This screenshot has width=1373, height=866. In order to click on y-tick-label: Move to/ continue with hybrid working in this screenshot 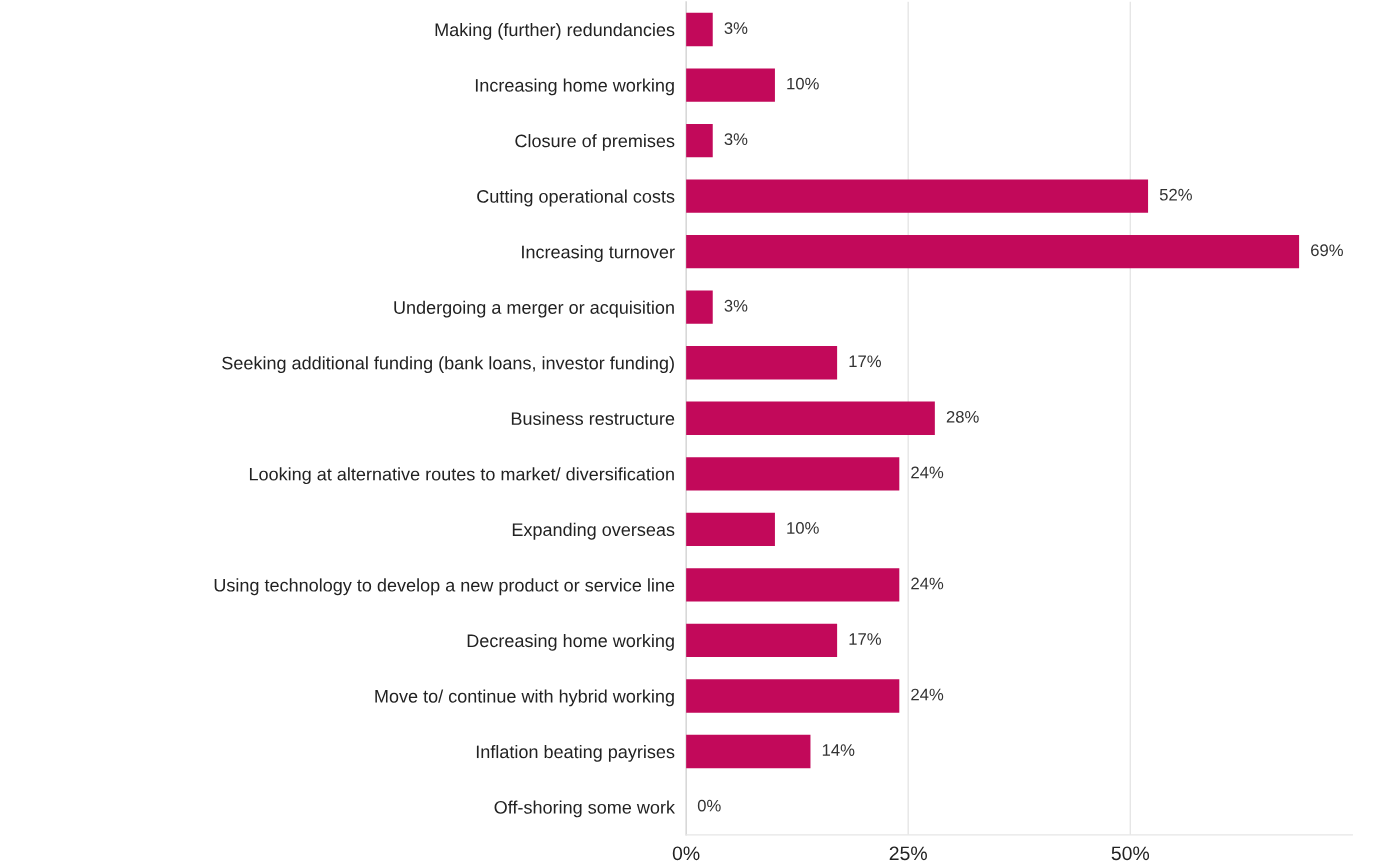, I will do `click(524, 698)`.